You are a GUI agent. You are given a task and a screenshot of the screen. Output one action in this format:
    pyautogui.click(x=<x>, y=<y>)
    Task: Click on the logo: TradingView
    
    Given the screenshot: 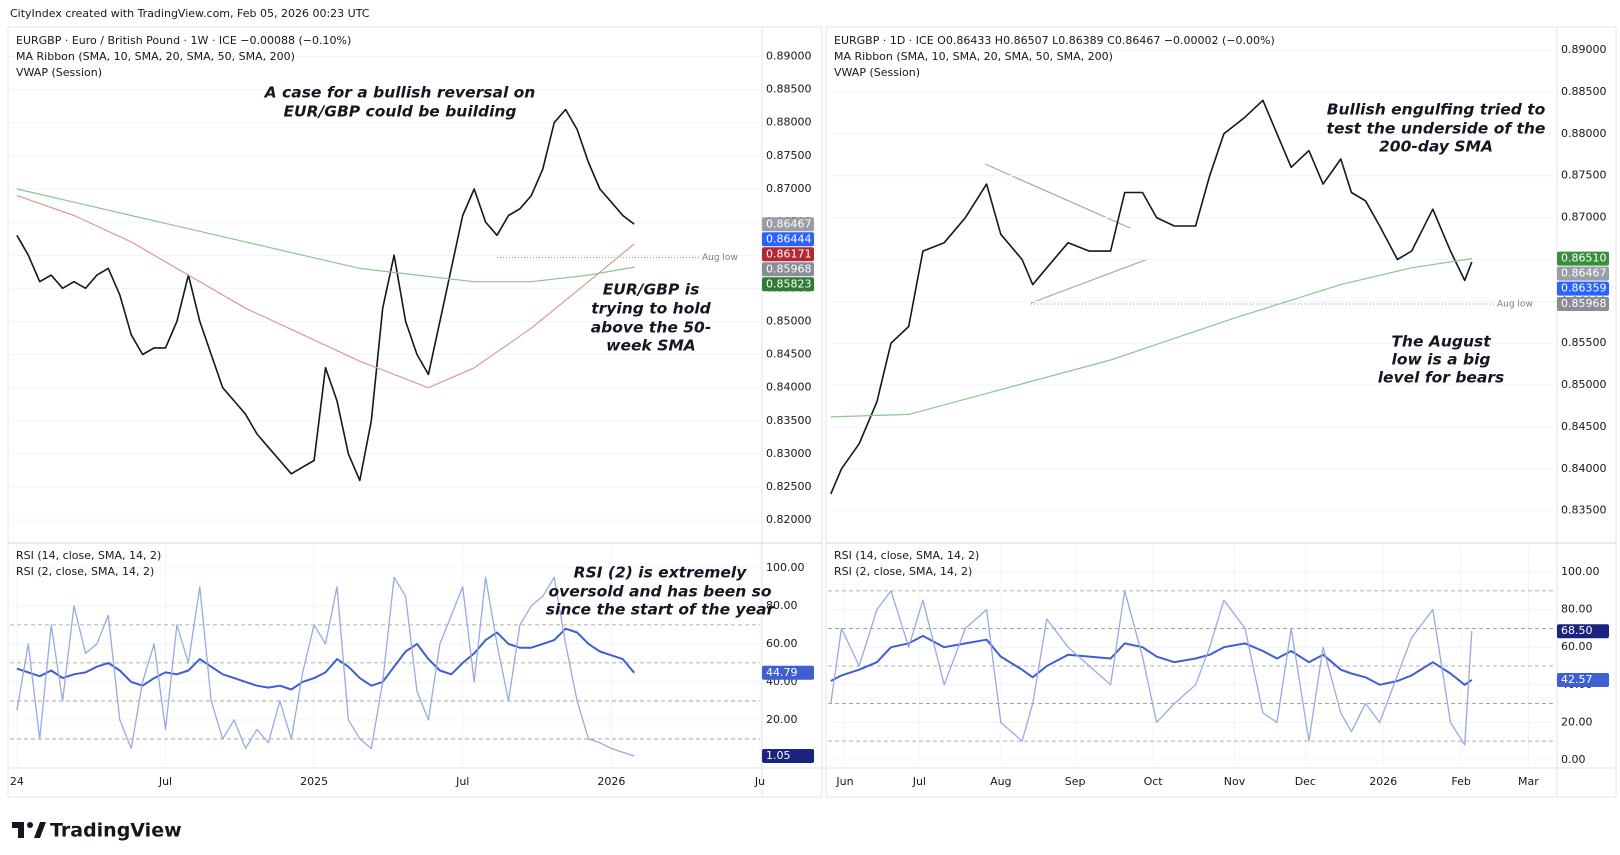 What is the action you would take?
    pyautogui.click(x=97, y=831)
    